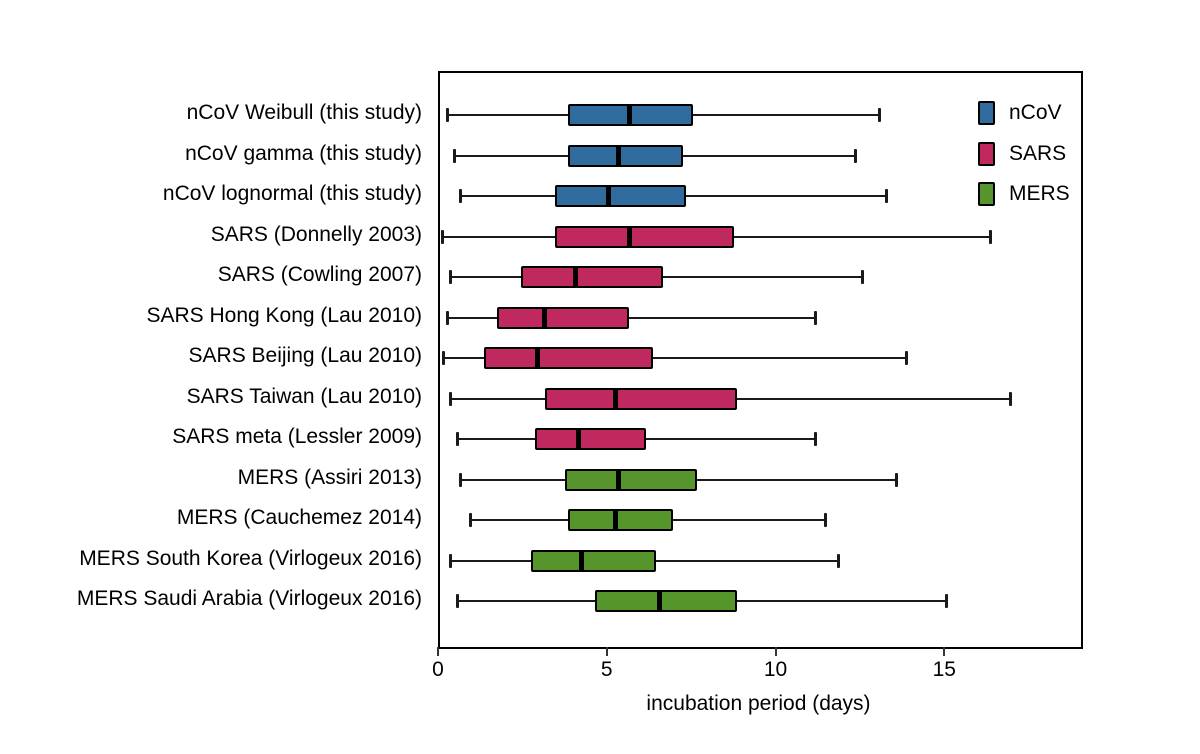  Describe the element at coordinates (304, 396) in the screenshot. I see `row-label: SARS Taiwan (Lau 2010)` at that location.